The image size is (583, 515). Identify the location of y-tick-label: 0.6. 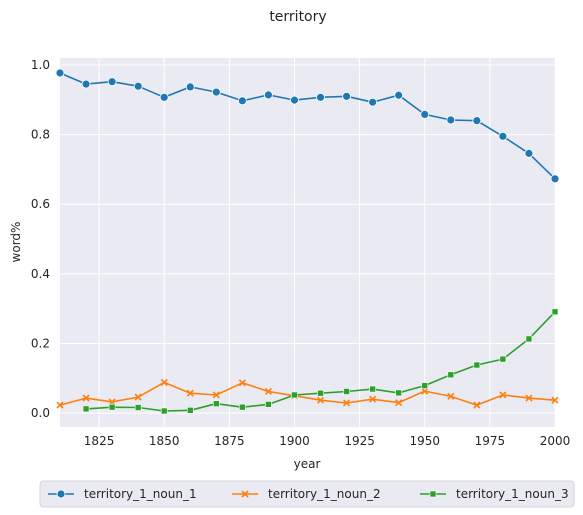
(40, 204).